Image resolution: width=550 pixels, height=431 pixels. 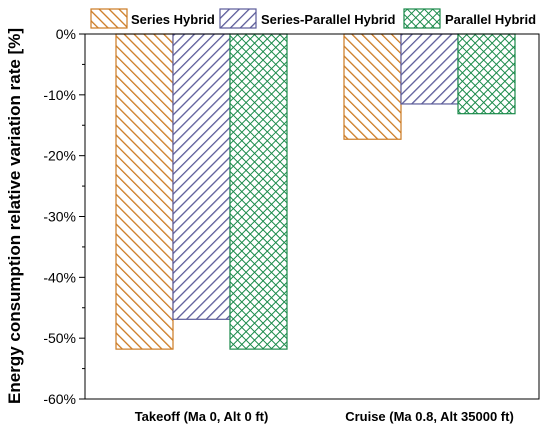 I want to click on y-tick-label: -50%, so click(x=59, y=338).